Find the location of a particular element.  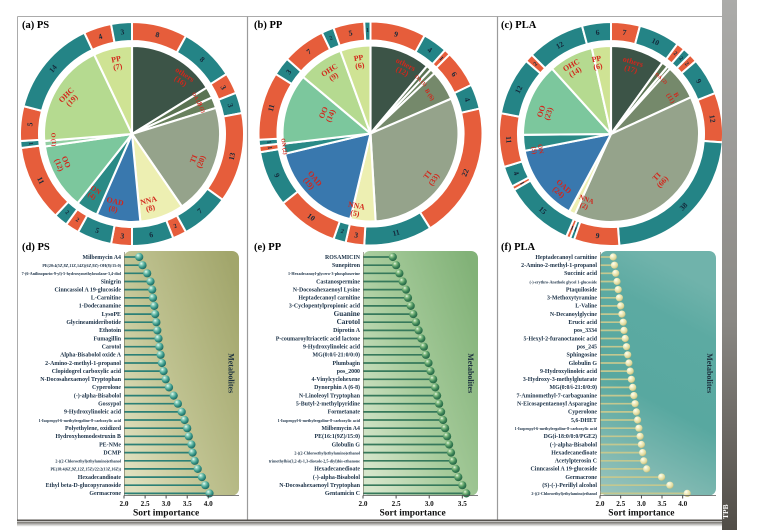

svg-text: 9-Hydroxylinoleic acid is located at coordinates (569, 372).